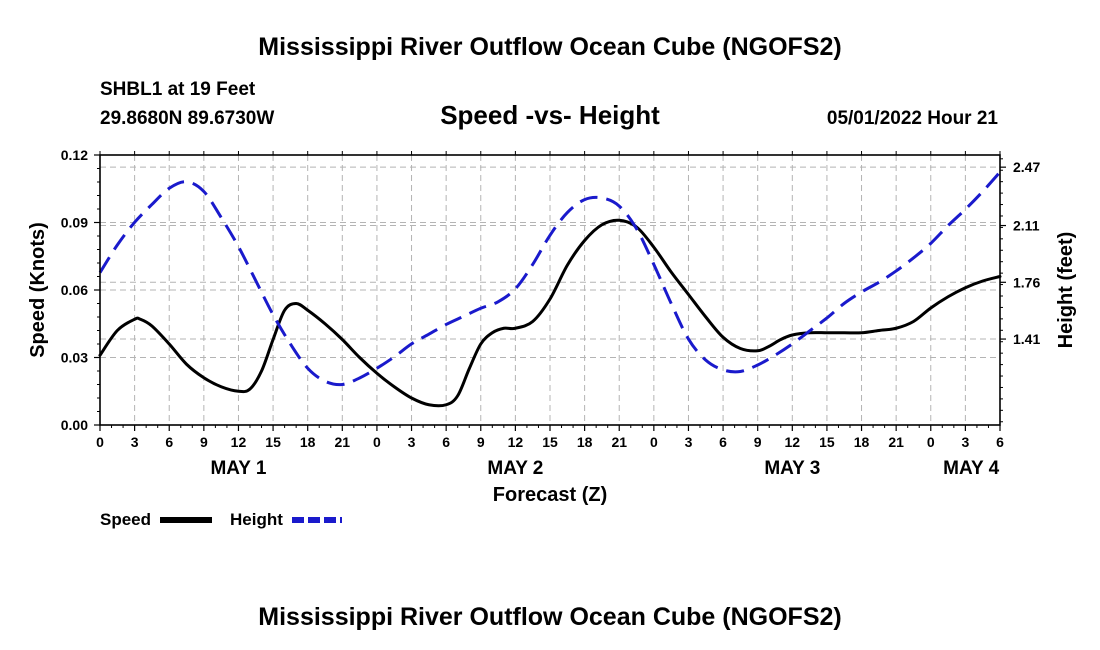  Describe the element at coordinates (913, 118) in the screenshot. I see `forecast-datetime: 05/01/2022 Hour 21` at that location.